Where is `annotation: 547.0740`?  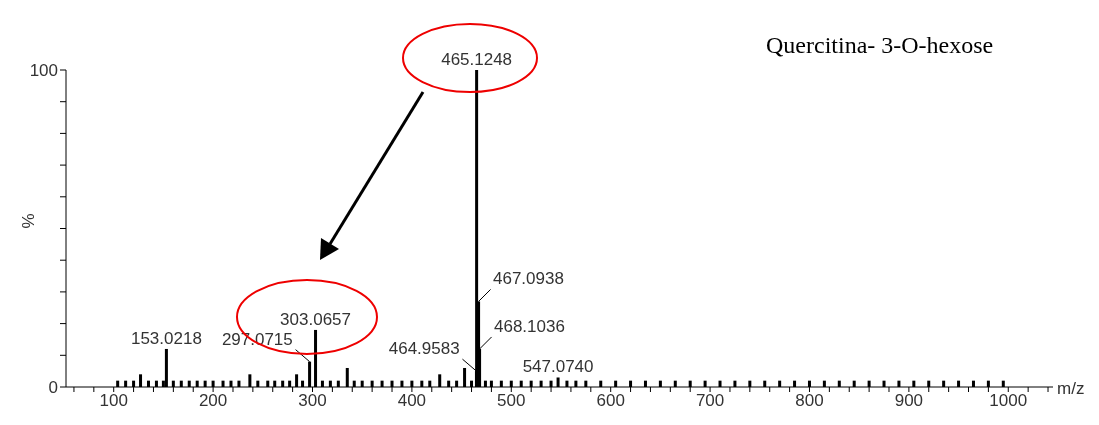 annotation: 547.0740 is located at coordinates (558, 367).